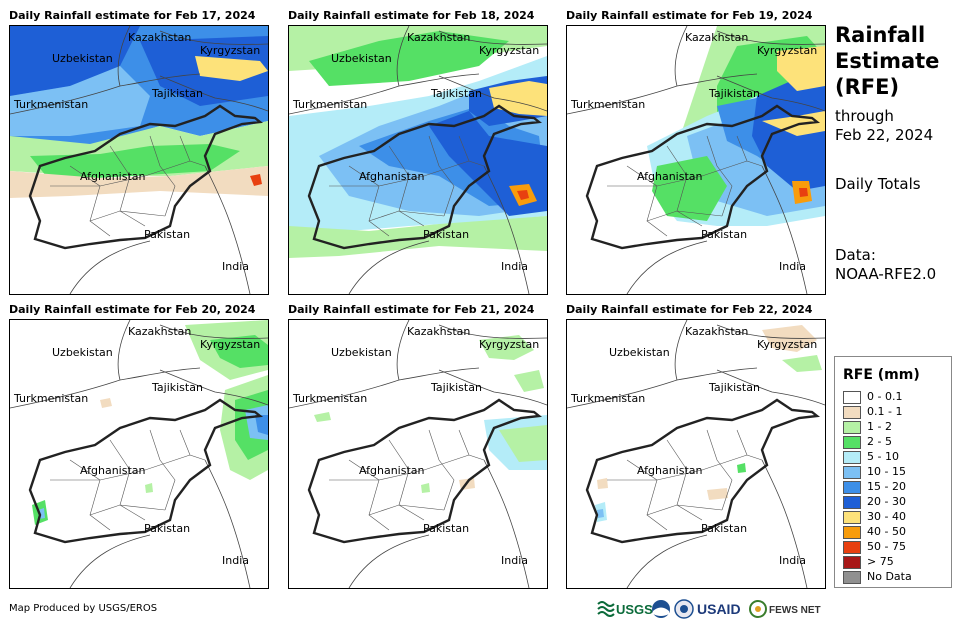 This screenshot has height=624, width=970. I want to click on partner-logos: USGS USAID FEWS NET, so click(712, 609).